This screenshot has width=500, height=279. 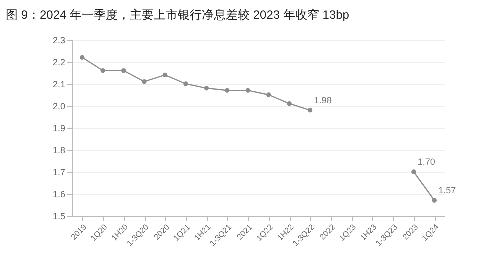 What do you see at coordinates (59, 85) in the screenshot?
I see `y-tick-label: 2.1` at bounding box center [59, 85].